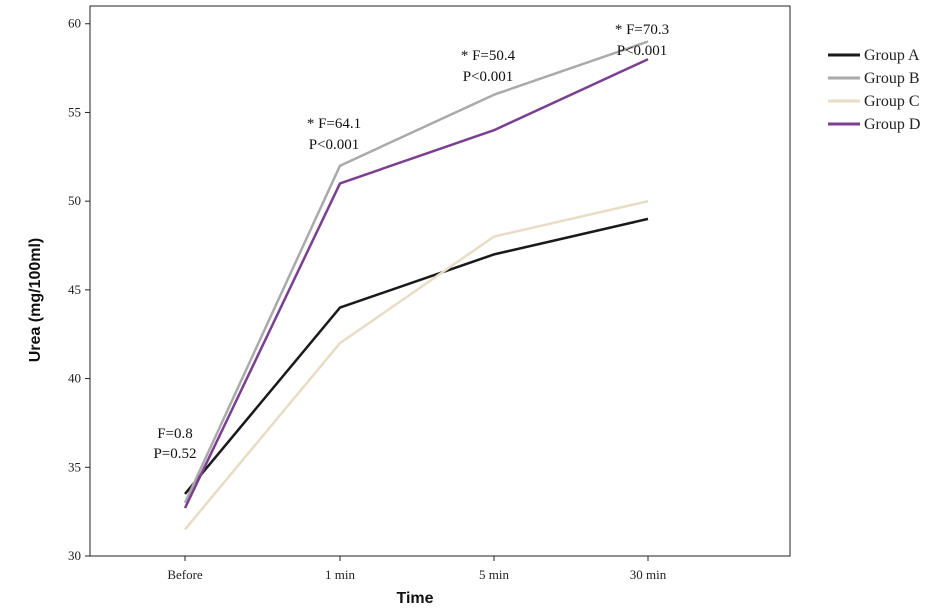 The height and width of the screenshot is (614, 950). I want to click on x-tick-label: 30 min, so click(648, 574).